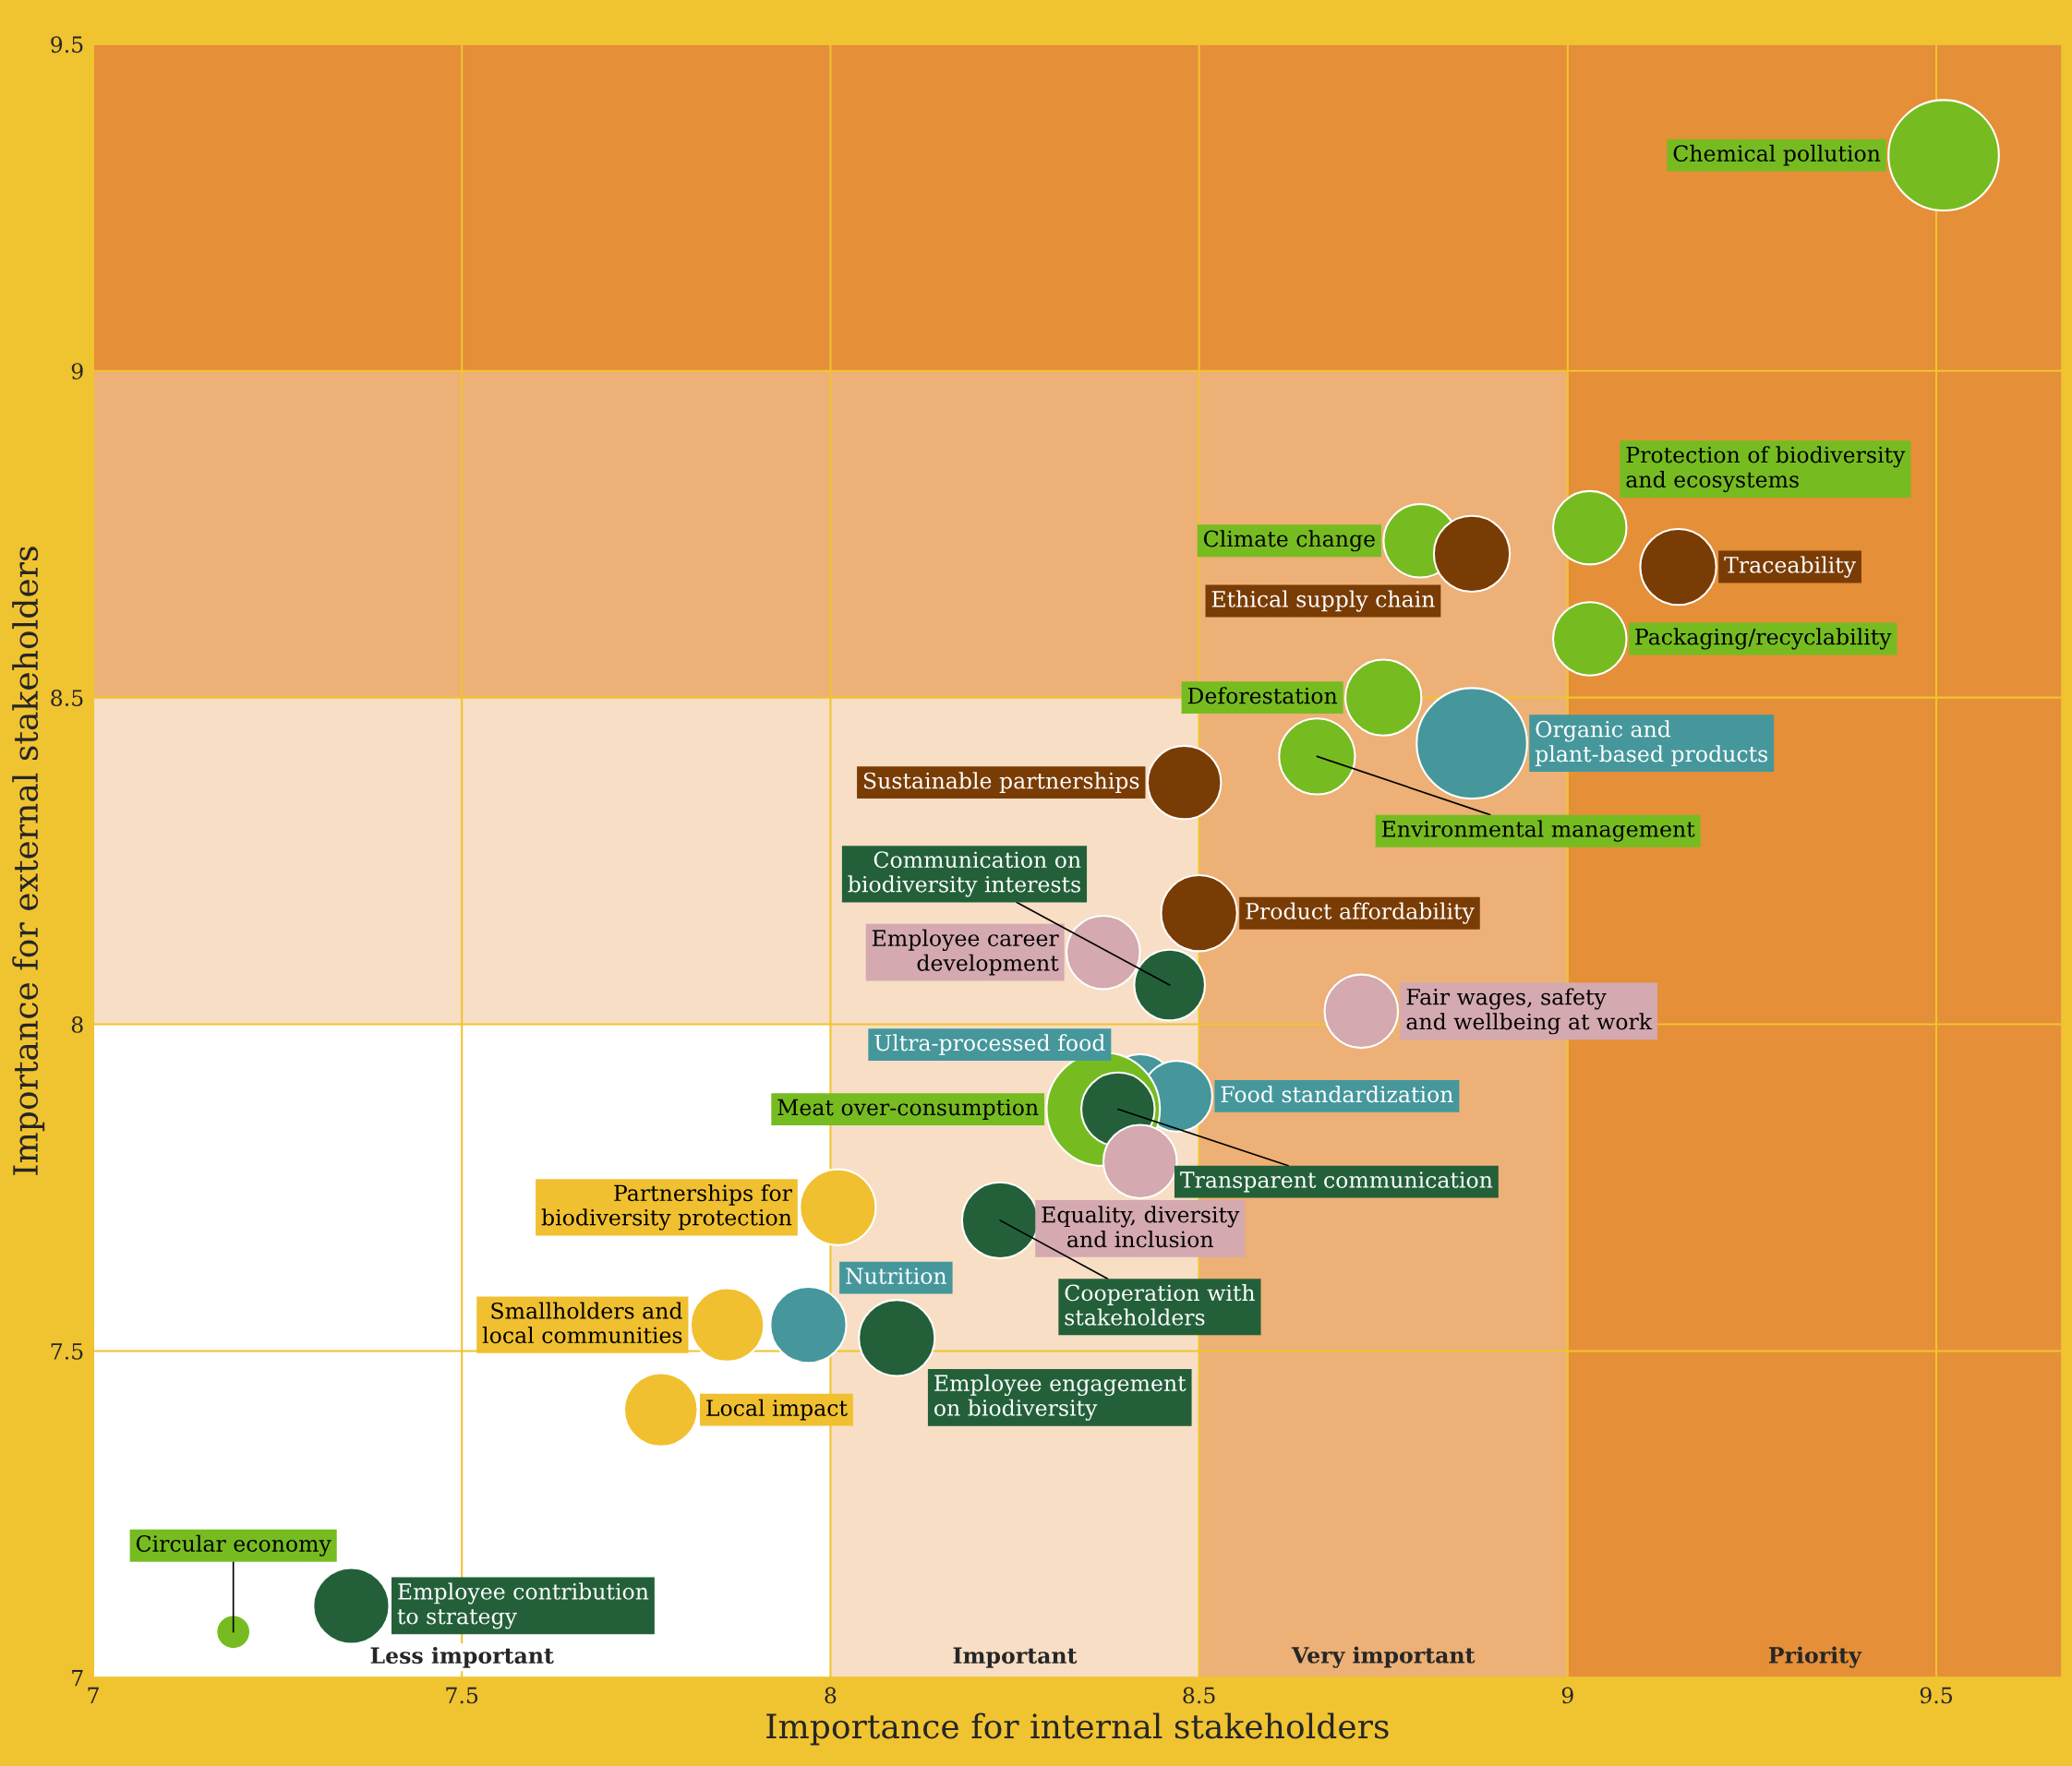  Describe the element at coordinates (1360, 913) in the screenshot. I see `series-label: Product affordability` at that location.